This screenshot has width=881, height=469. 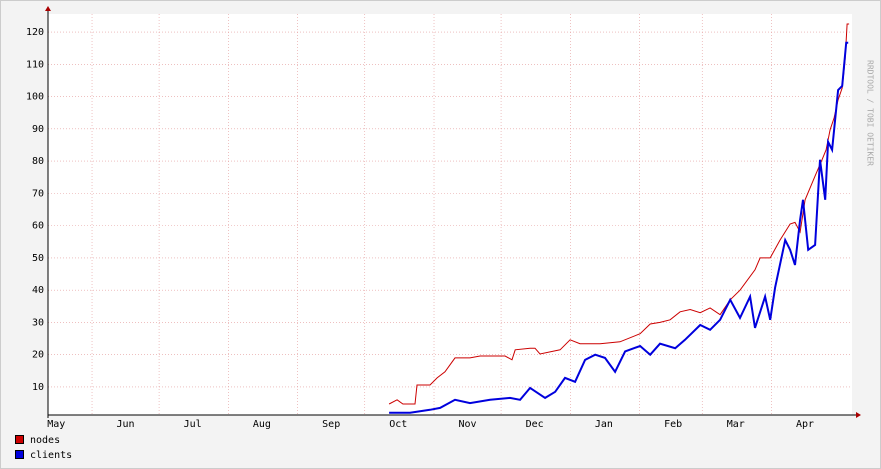 What do you see at coordinates (38, 387) in the screenshot?
I see `y-tick-label: 10` at bounding box center [38, 387].